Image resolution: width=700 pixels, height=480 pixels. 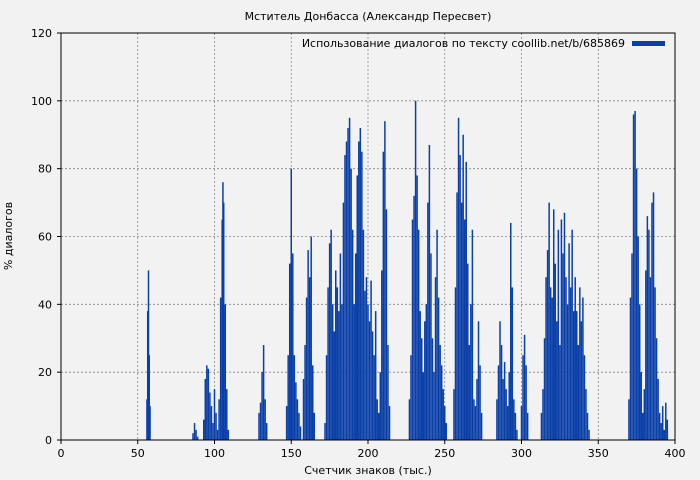 I want to click on y-tick-label: 80, so click(x=45, y=169).